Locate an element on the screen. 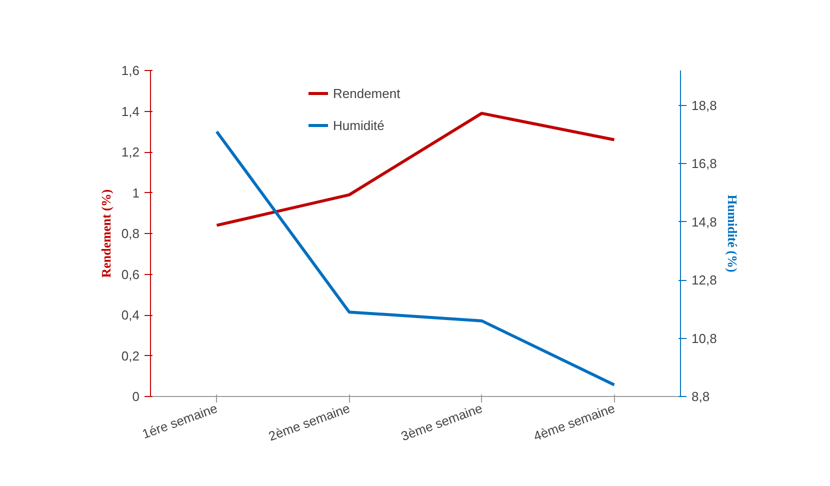  y2-axis-title: Humidité (%) is located at coordinates (732, 233).